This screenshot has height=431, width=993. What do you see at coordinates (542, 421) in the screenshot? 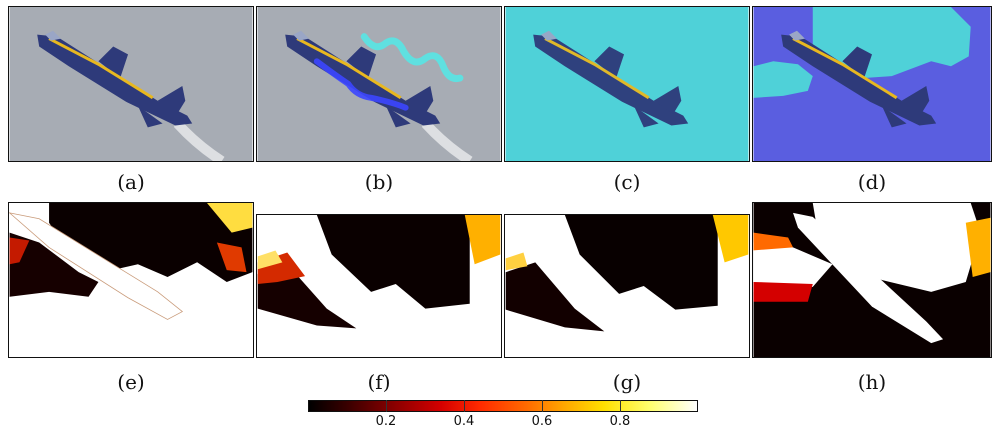
I see `colorbar-label-0.6: 0.6` at bounding box center [542, 421].